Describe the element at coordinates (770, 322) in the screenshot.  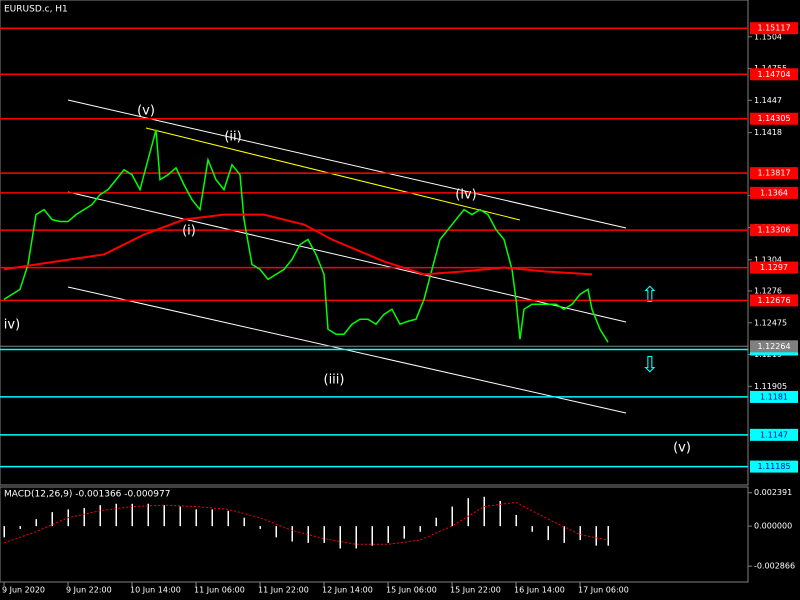
I see `y-tick-label: 1.12475` at that location.